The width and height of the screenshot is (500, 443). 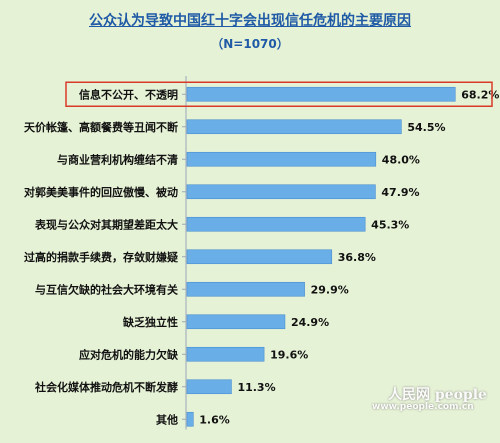 What do you see at coordinates (128, 94) in the screenshot?
I see `category-label: 信息不公开、不透明` at bounding box center [128, 94].